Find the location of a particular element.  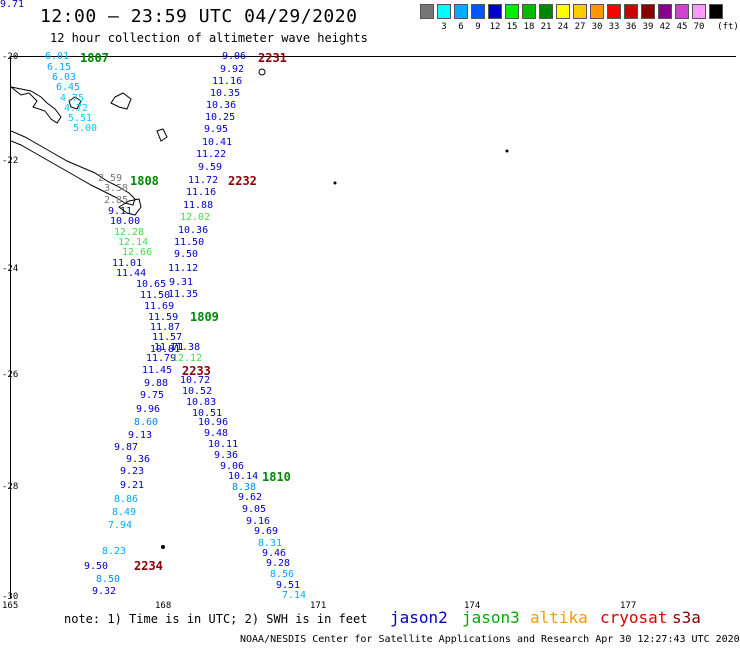

coastline-north is located at coordinates (36, 105).